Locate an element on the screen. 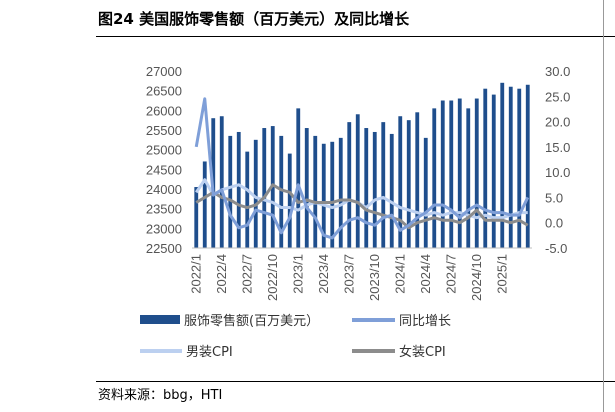 Image resolution: width=615 pixels, height=412 pixels. y-left-tick-label: 26000 is located at coordinates (164, 110).